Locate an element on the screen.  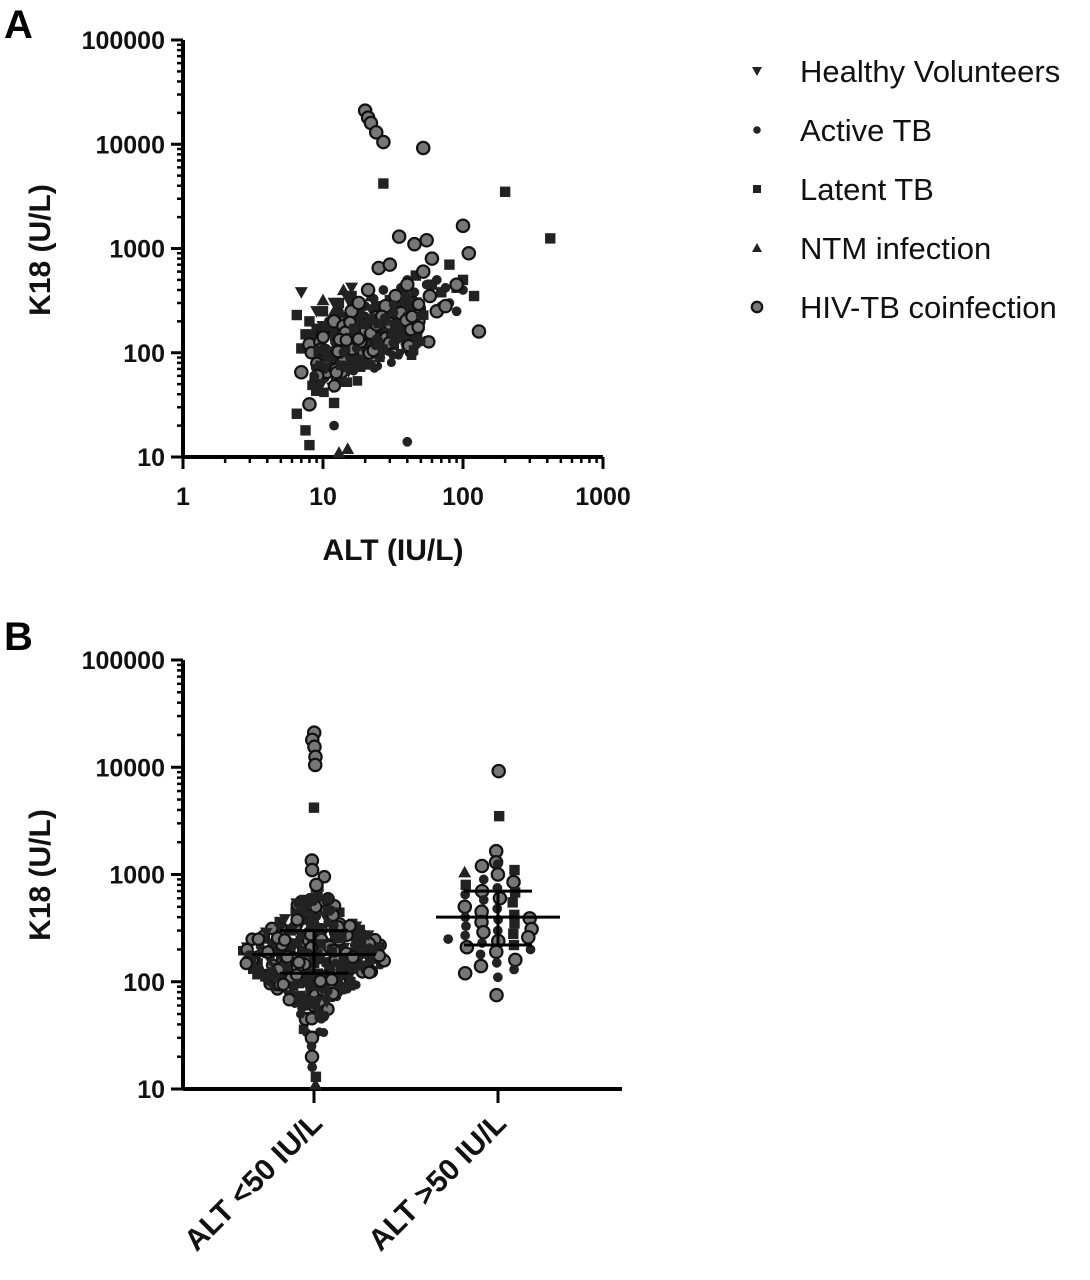
panel-a-x-tick-label: 1000 is located at coordinates (603, 497).